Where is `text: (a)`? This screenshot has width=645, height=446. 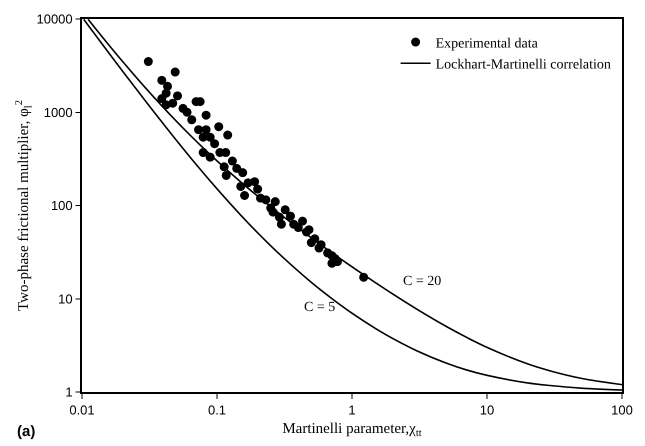 text: (a) is located at coordinates (26, 431).